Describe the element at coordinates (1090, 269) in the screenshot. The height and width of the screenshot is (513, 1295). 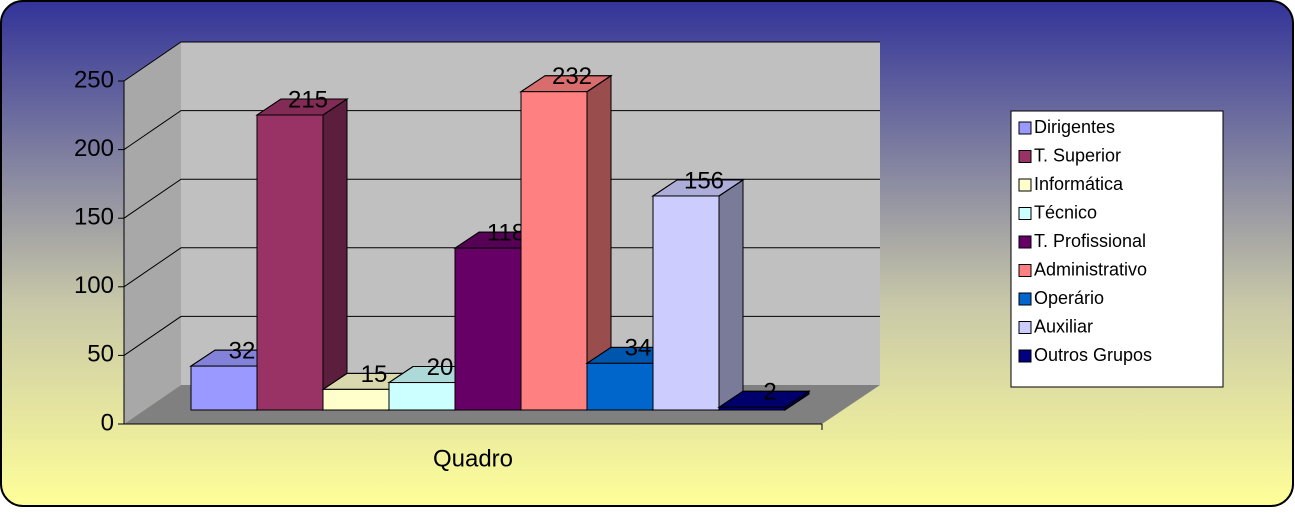
I see `legend-label: Administrativo` at that location.